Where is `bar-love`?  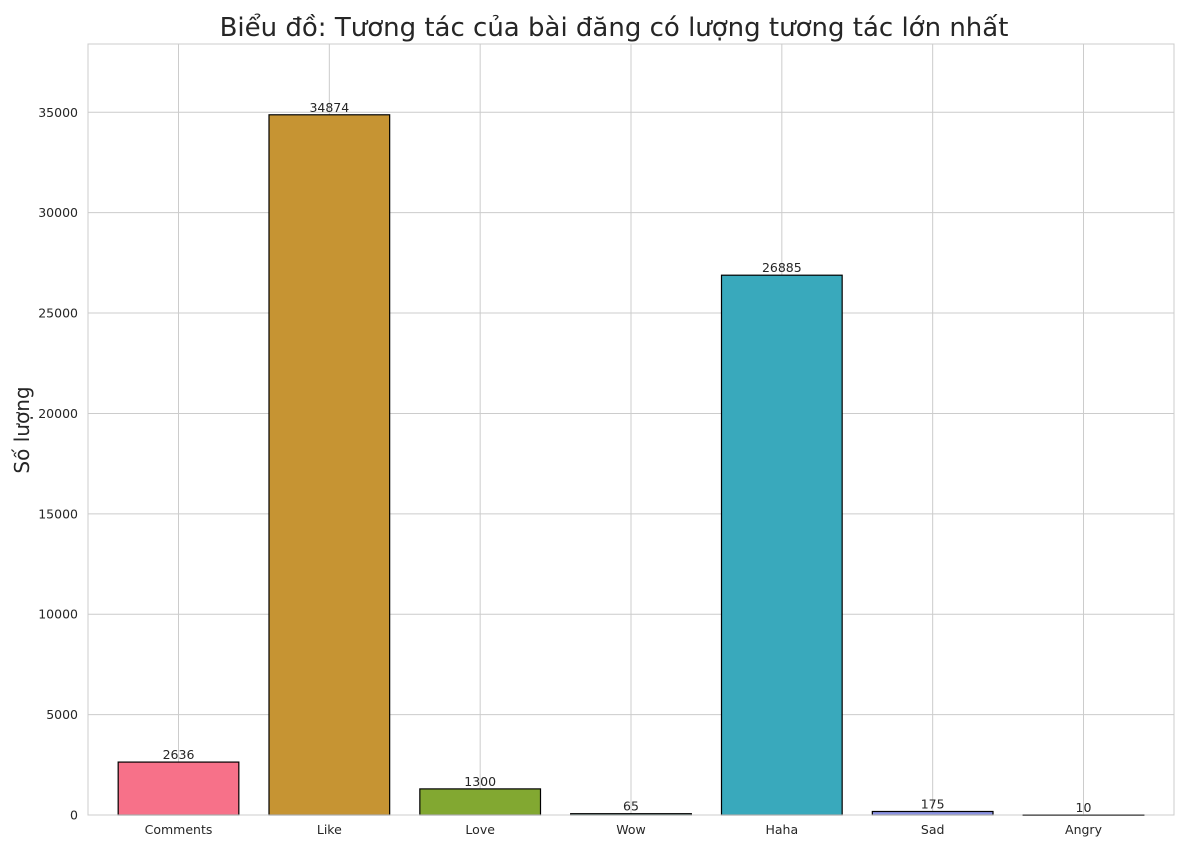
bar-love is located at coordinates (480, 802).